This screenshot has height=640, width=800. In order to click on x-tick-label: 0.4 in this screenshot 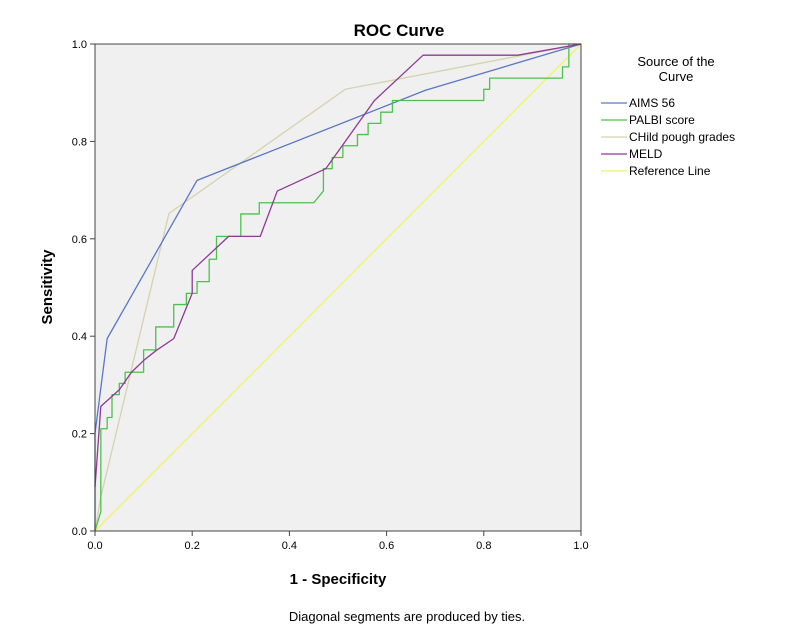, I will do `click(289, 546)`.